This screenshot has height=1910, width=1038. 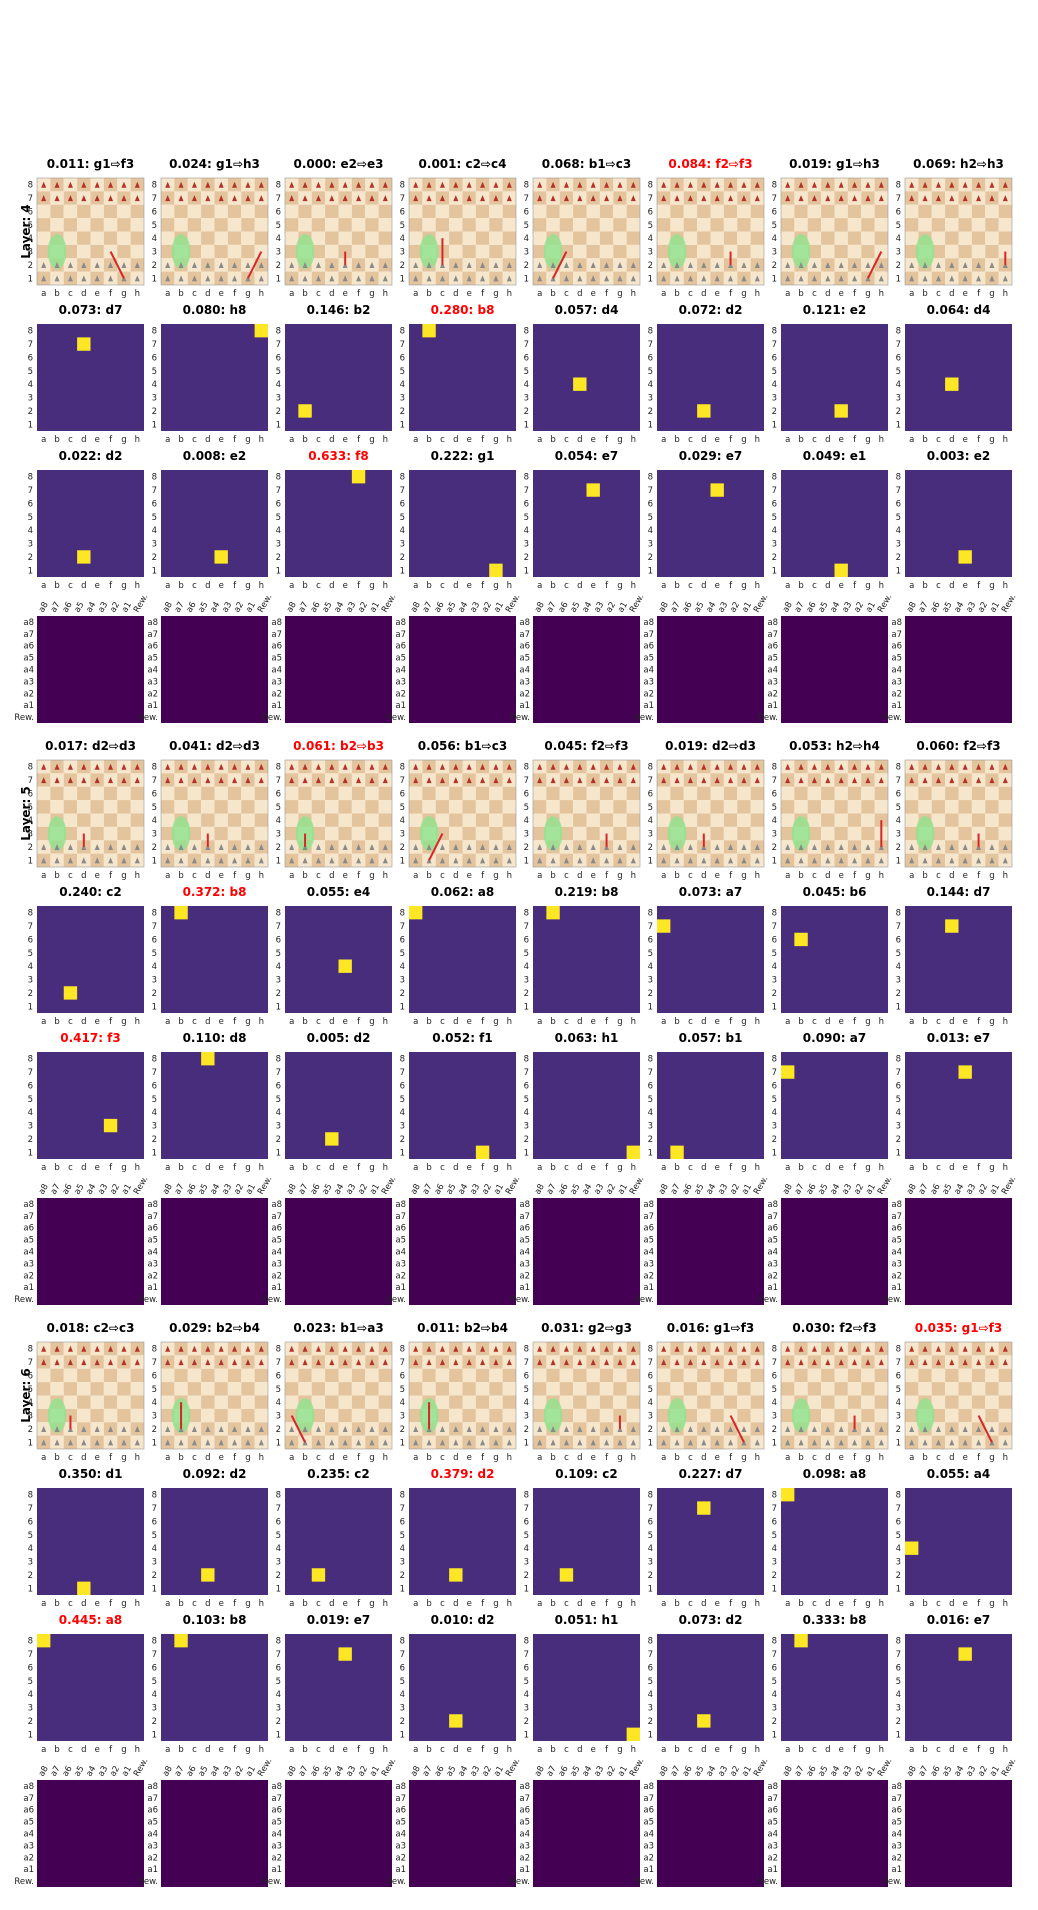 I want to click on attn-y-label: a3, so click(x=152, y=682).